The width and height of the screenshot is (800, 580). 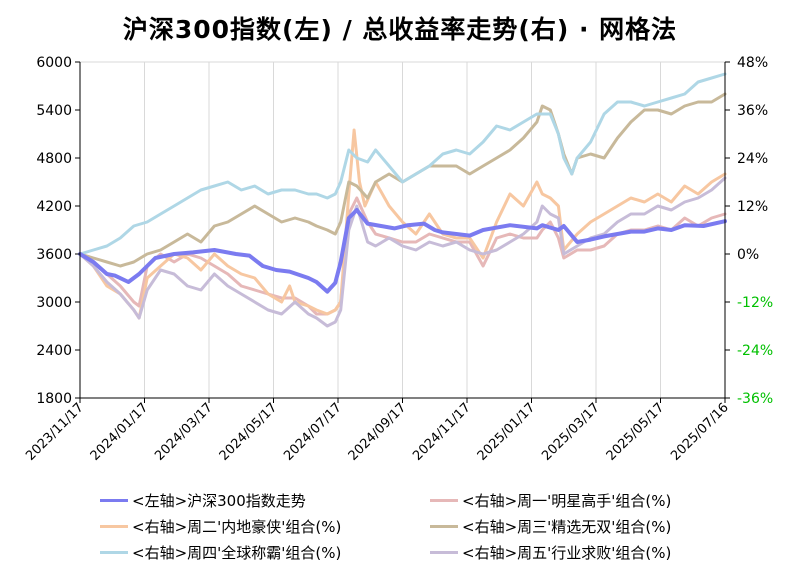 What do you see at coordinates (54, 351) in the screenshot?
I see `left-tick-label: 2400` at bounding box center [54, 351].